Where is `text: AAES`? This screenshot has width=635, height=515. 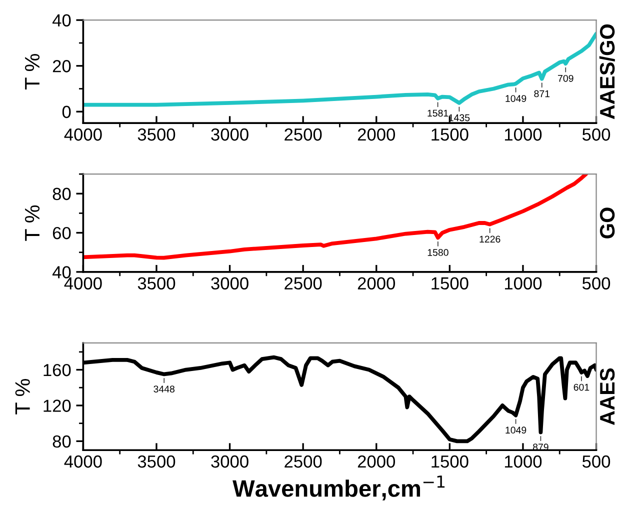
text: AAES is located at coordinates (607, 396).